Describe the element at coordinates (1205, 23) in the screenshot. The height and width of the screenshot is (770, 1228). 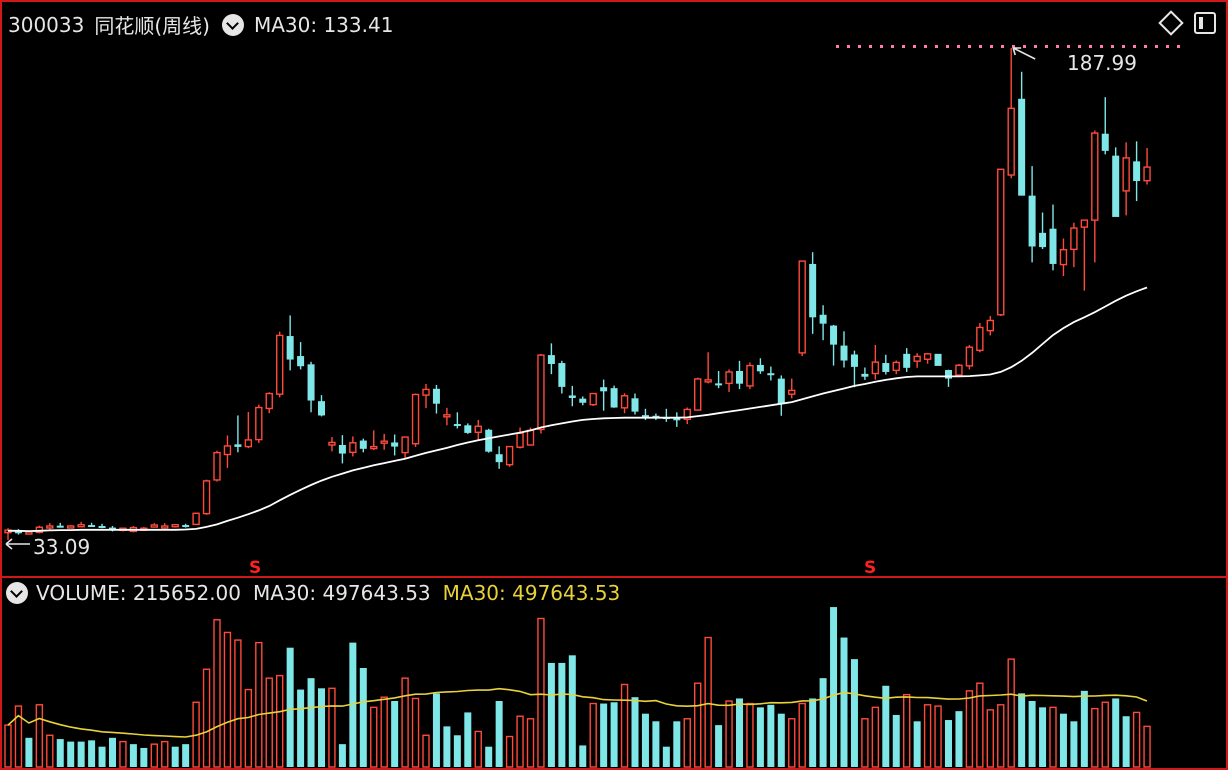
I see `panel-toggle-icon` at that location.